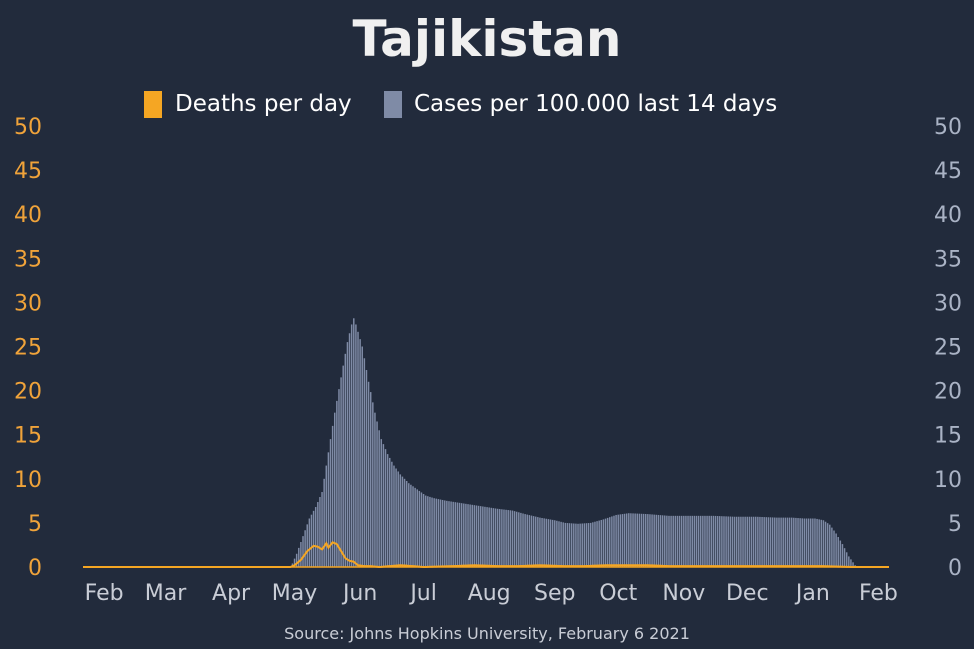 This screenshot has height=649, width=974. I want to click on legend-label-cases: Cases per 100.000 last 14 days, so click(595, 104).